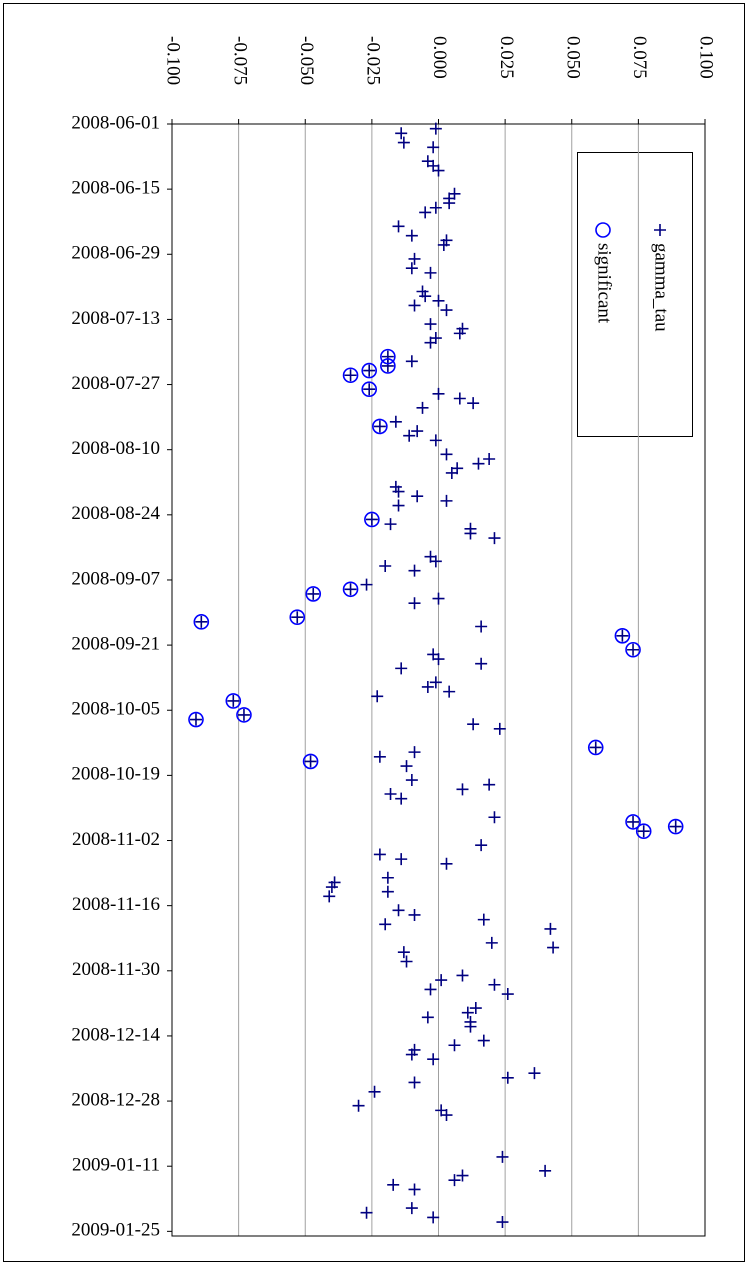  Describe the element at coordinates (306, 60) in the screenshot. I see `x-tick-label: -0.050` at that location.